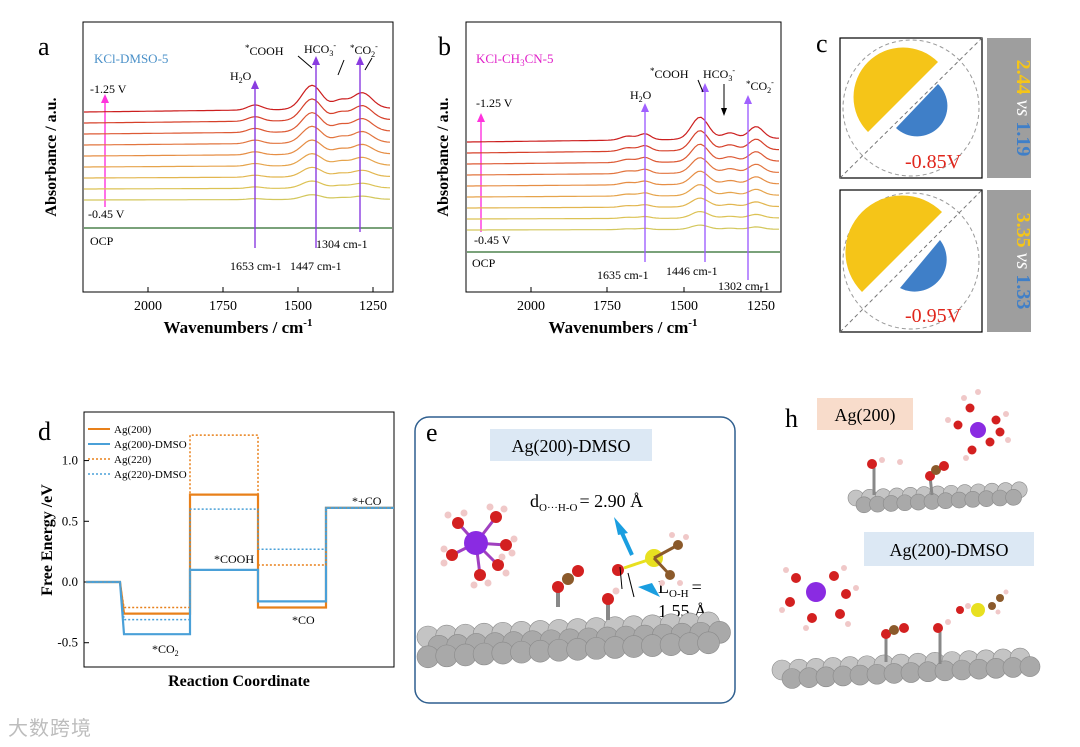 The height and width of the screenshot is (747, 1080). What do you see at coordinates (939, 442) in the screenshot?
I see `panel-h-top-structure` at bounding box center [939, 442].